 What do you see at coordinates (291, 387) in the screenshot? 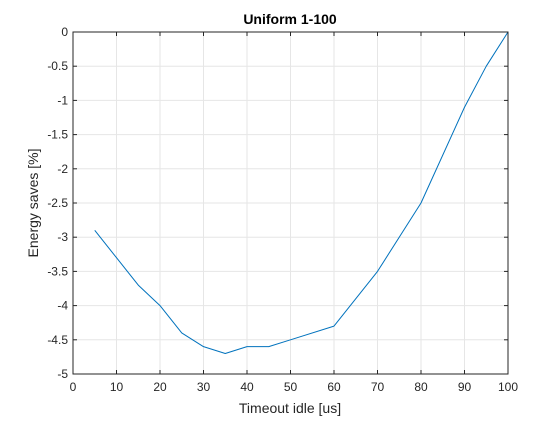
I see `x-tick-label: 50` at bounding box center [291, 387].